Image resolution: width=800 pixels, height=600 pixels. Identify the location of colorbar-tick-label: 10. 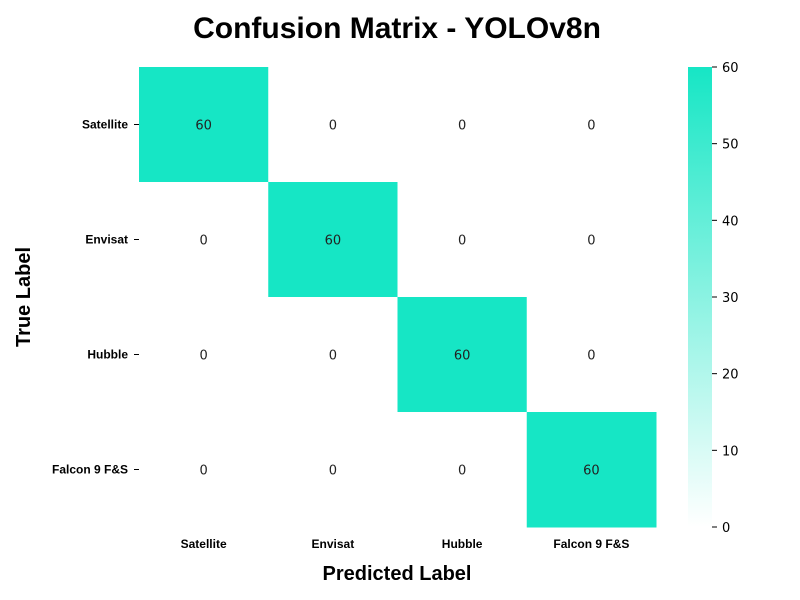
(730, 451).